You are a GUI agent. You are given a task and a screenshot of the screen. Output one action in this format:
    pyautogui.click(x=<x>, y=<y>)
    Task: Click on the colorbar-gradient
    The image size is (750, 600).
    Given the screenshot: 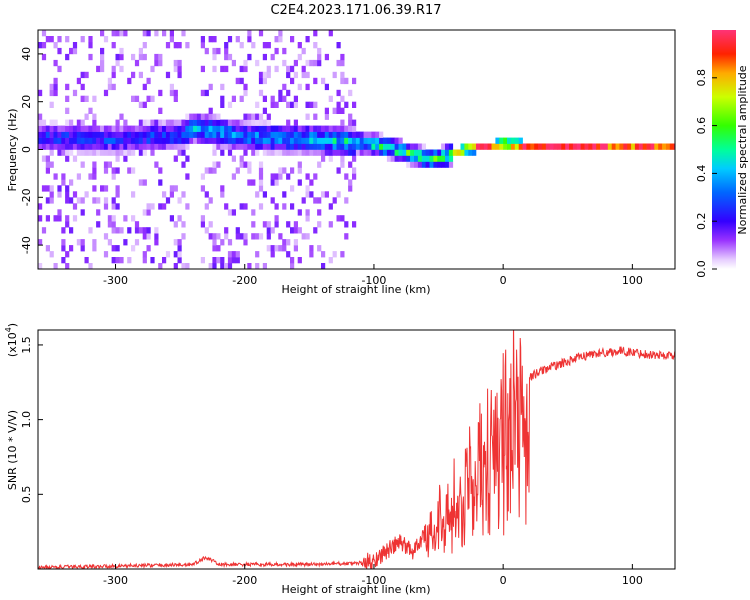 What is the action you would take?
    pyautogui.click(x=724, y=149)
    